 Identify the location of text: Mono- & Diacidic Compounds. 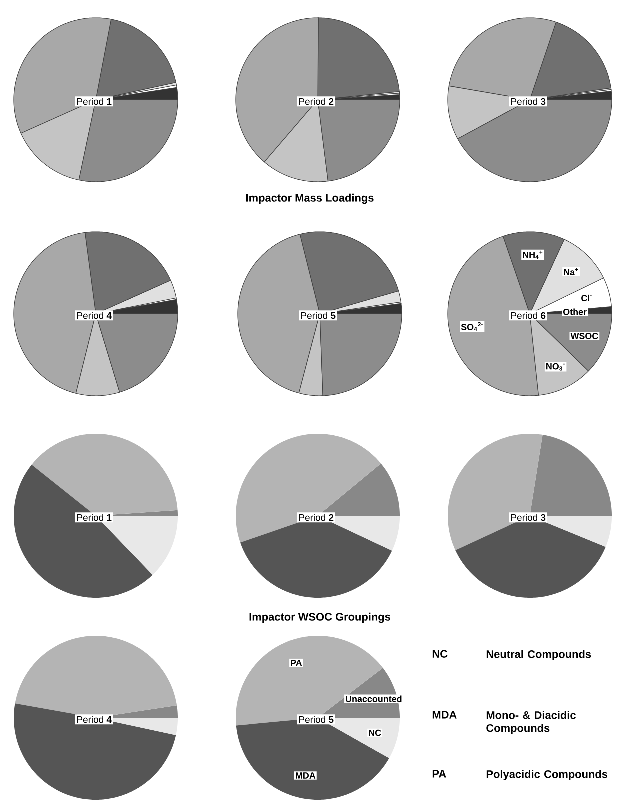
(531, 722).